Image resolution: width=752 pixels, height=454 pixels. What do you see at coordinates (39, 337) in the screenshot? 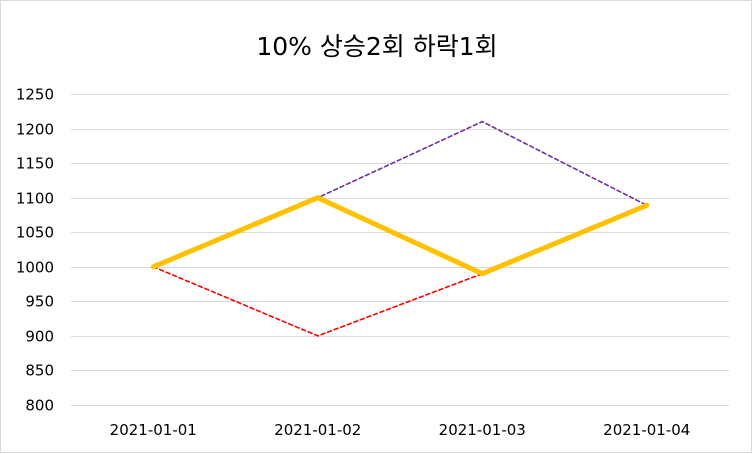
I see `y-tick-label: 900` at bounding box center [39, 337].